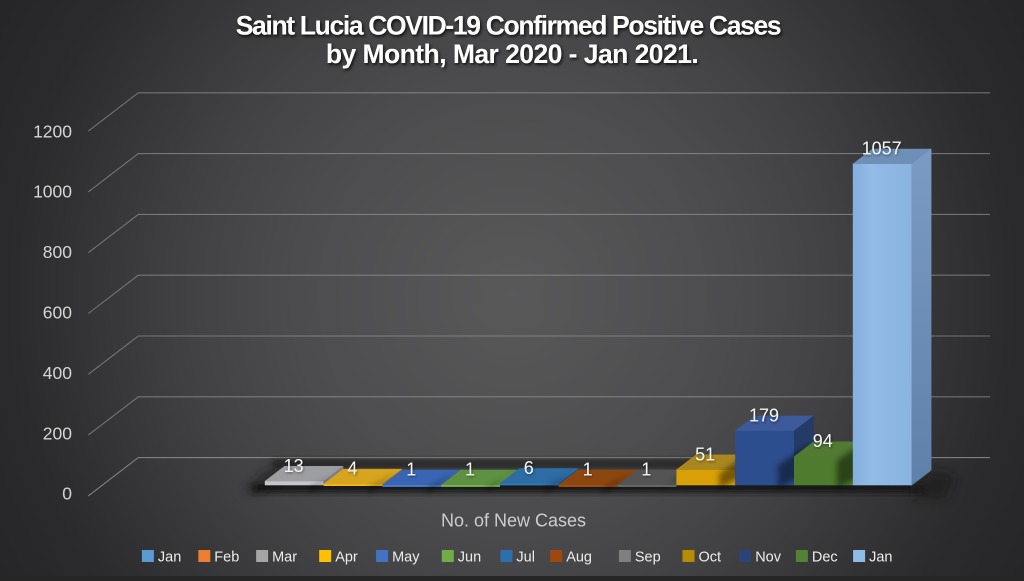  Describe the element at coordinates (67, 494) in the screenshot. I see `svg-text: 0` at that location.